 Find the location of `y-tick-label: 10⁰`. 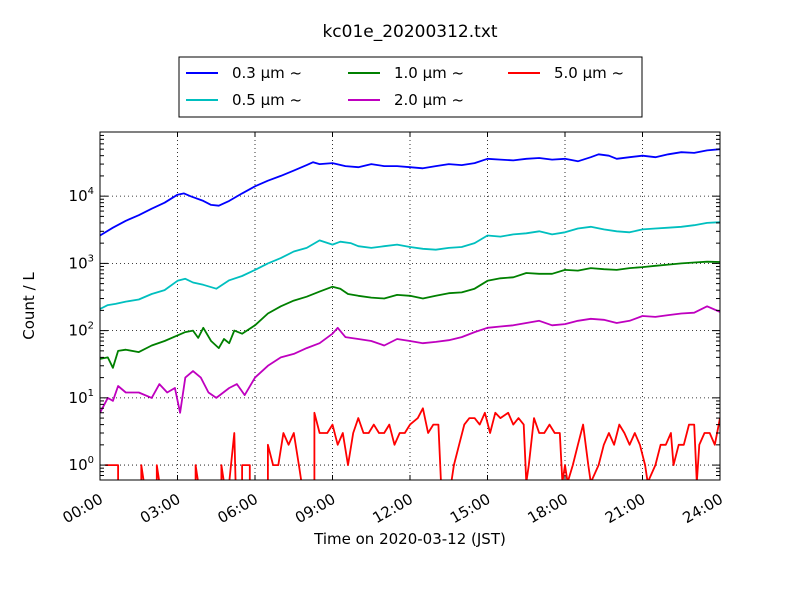

y-tick-label: 10⁰ is located at coordinates (81, 464).